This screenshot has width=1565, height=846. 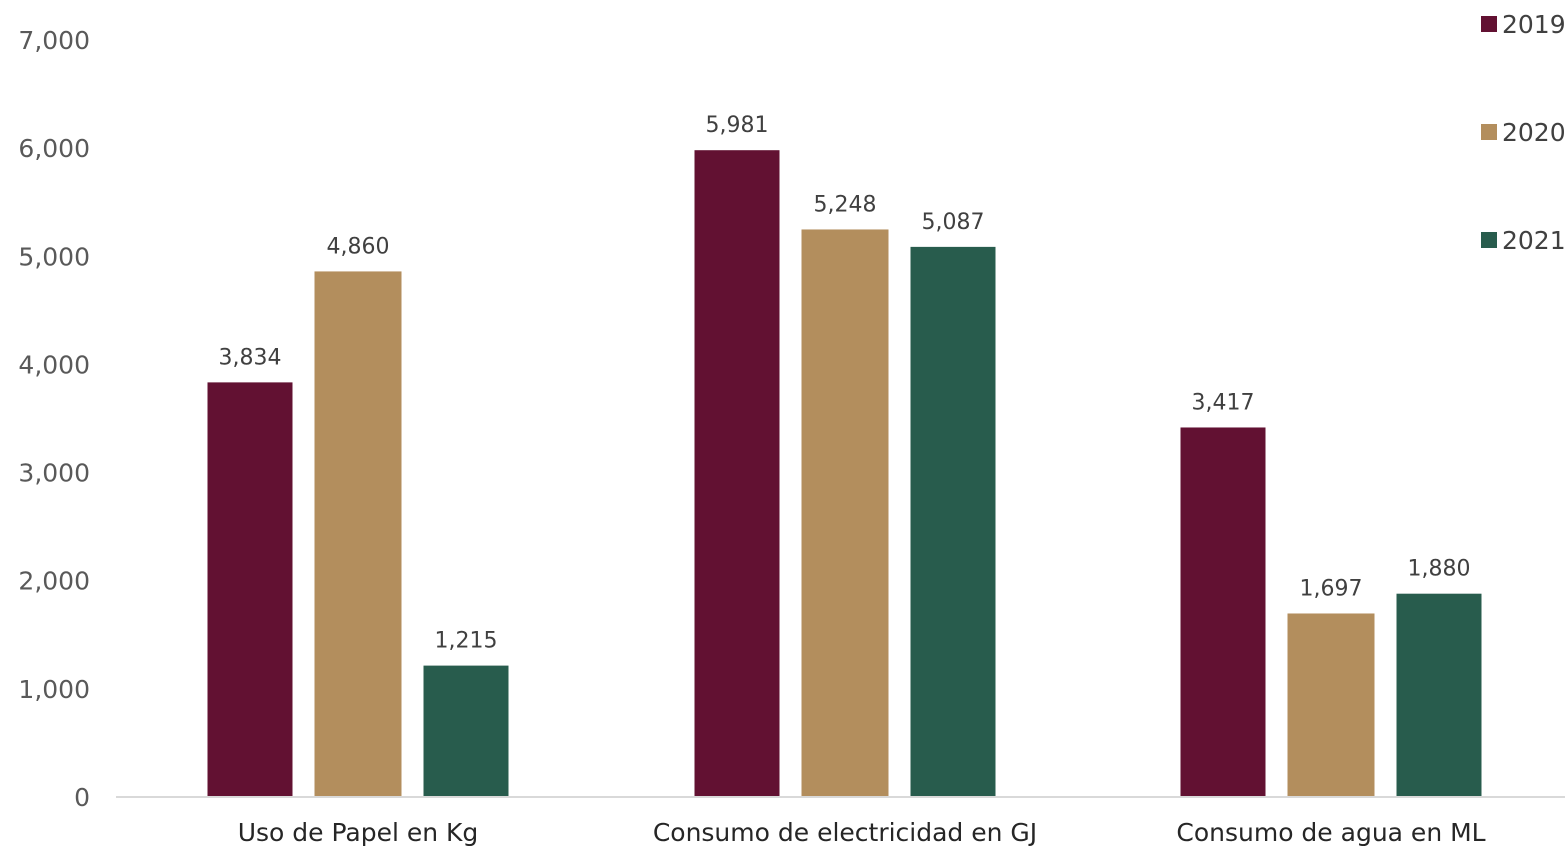 What do you see at coordinates (737, 125) in the screenshot?
I see `data-label: 5,981` at bounding box center [737, 125].